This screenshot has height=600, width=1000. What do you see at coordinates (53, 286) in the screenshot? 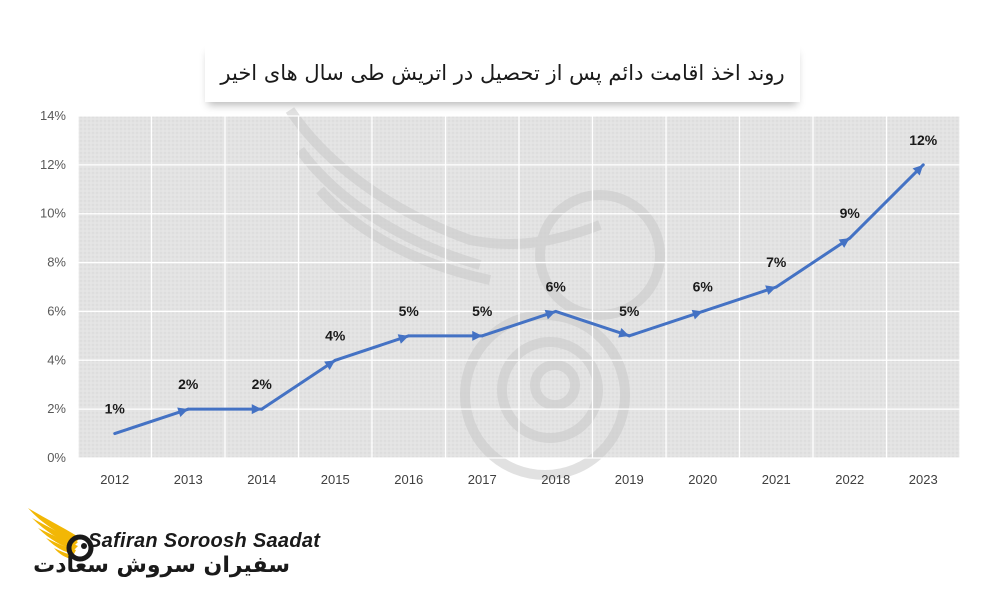
I see `y-axis-ticks: 0% 2% 4% 6% 8% 10% 12% 14%` at bounding box center [53, 286].